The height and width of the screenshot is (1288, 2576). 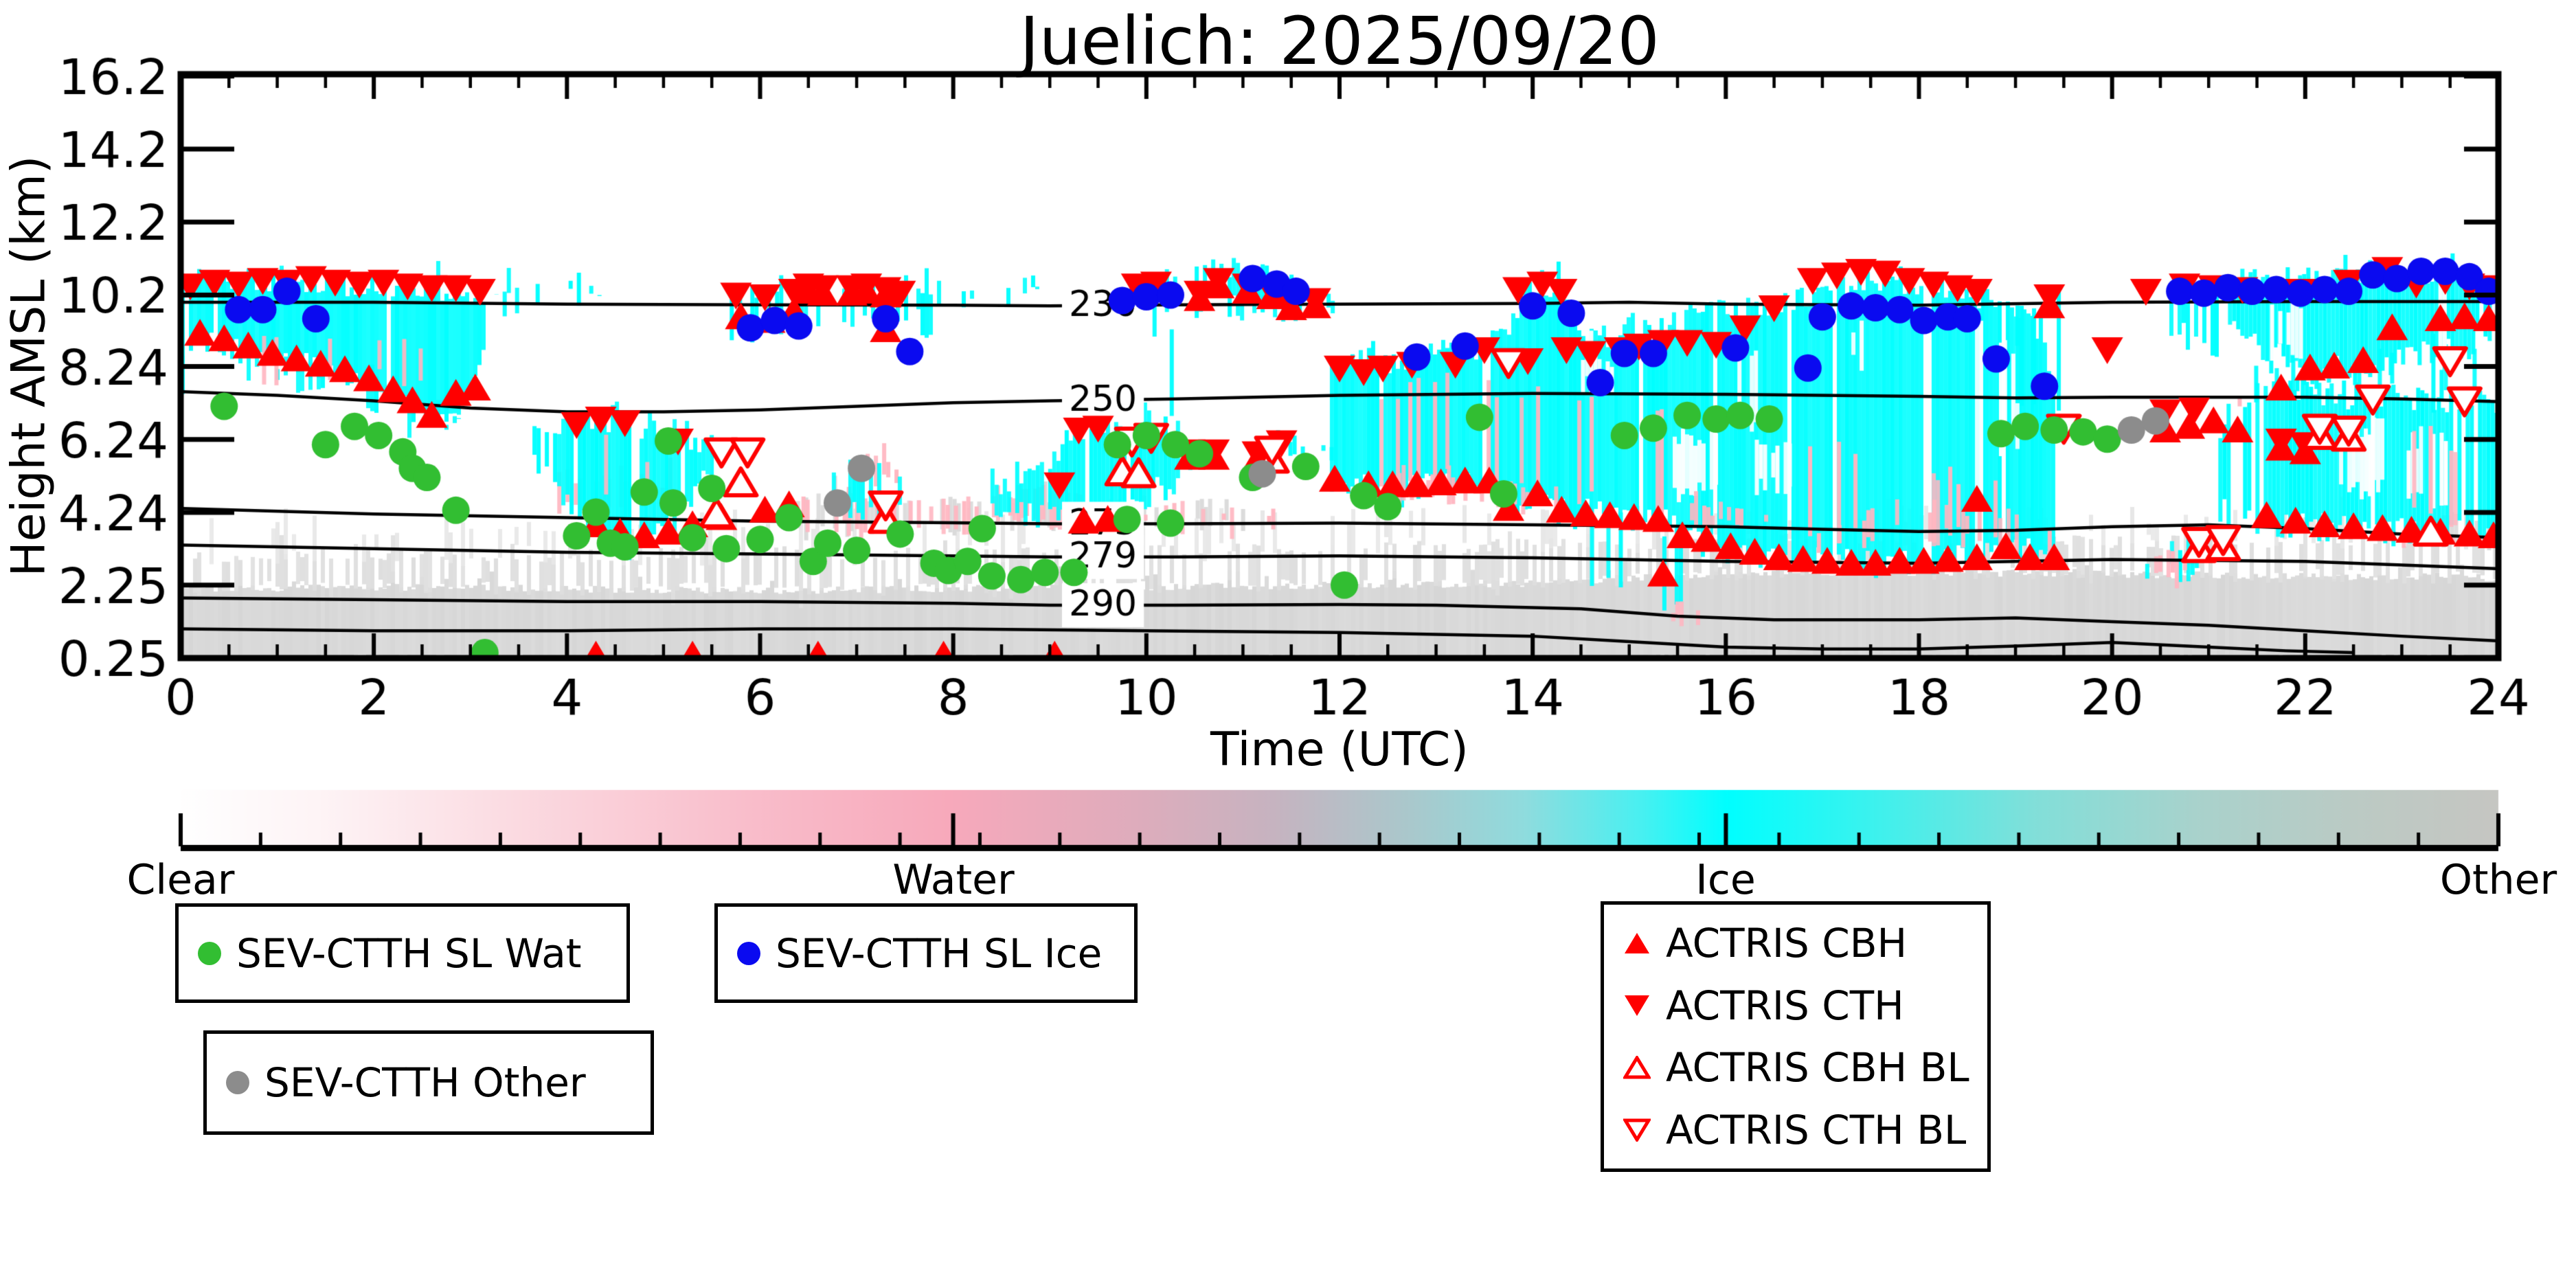 I want to click on legend-item-actris-cth: ACTRIS CTH, so click(x=1795, y=1005).